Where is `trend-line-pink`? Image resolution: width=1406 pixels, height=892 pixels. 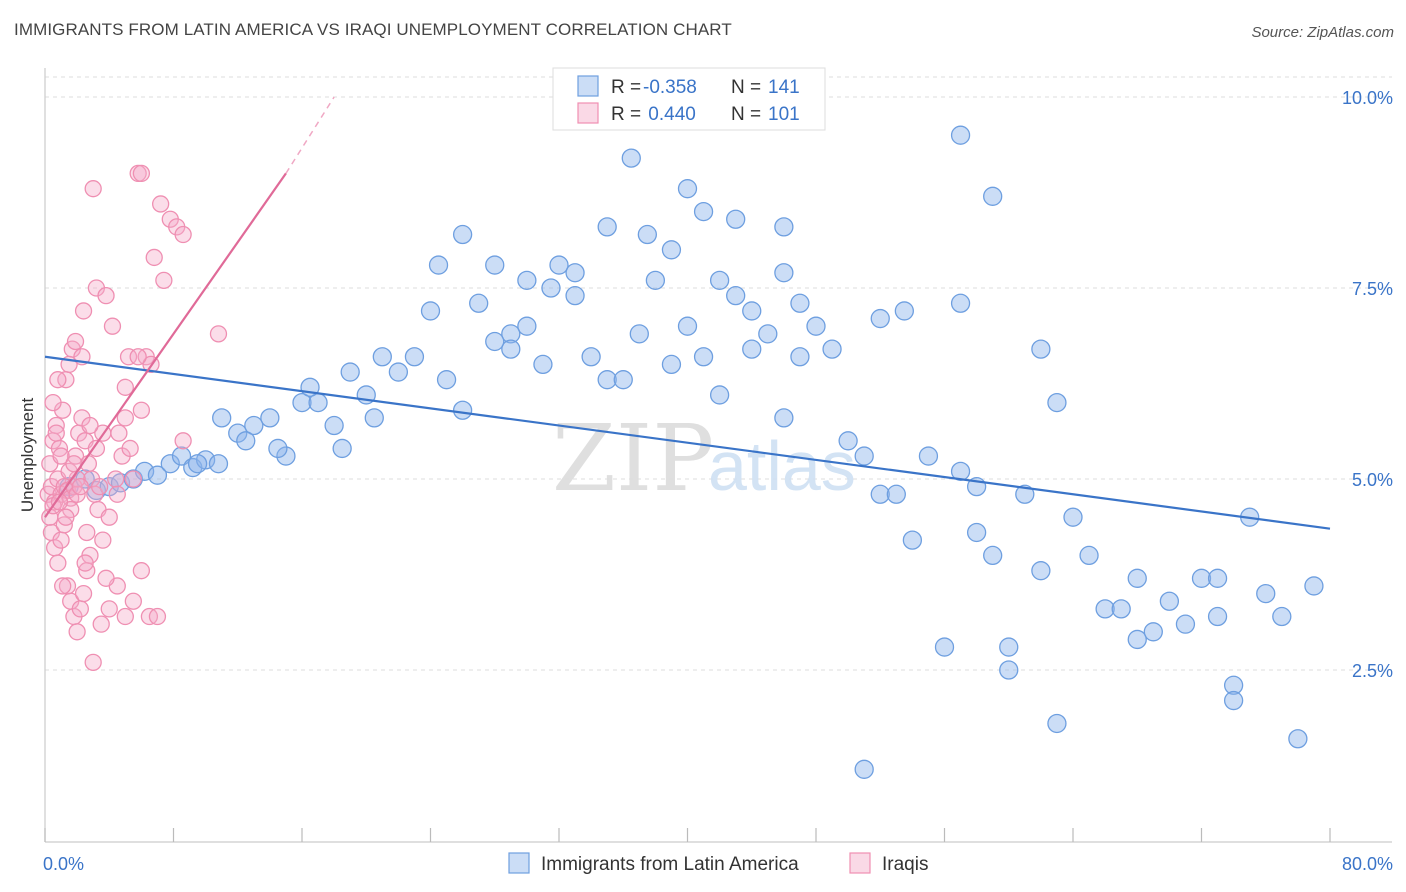
trend-line-pink is located at coordinates (165, 345).